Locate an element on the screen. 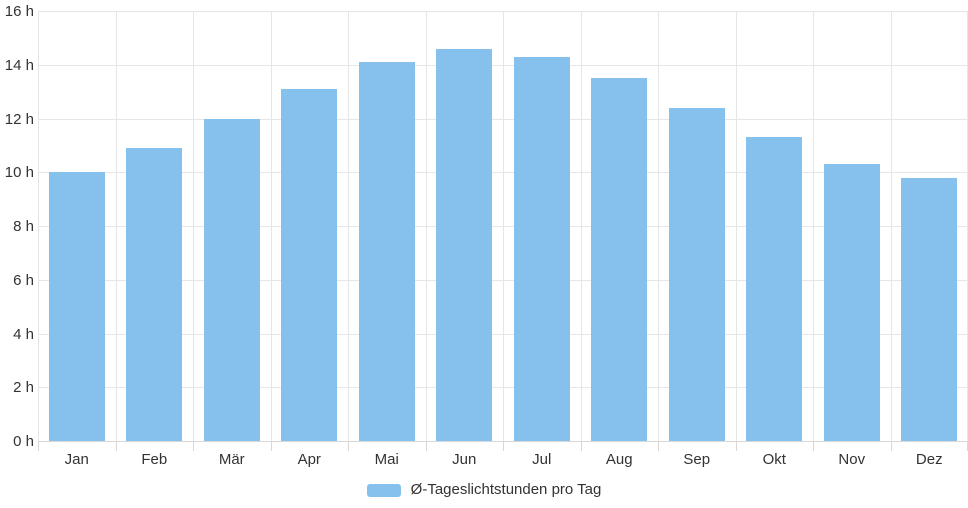  x-axis-label-apr: Apr is located at coordinates (309, 459).